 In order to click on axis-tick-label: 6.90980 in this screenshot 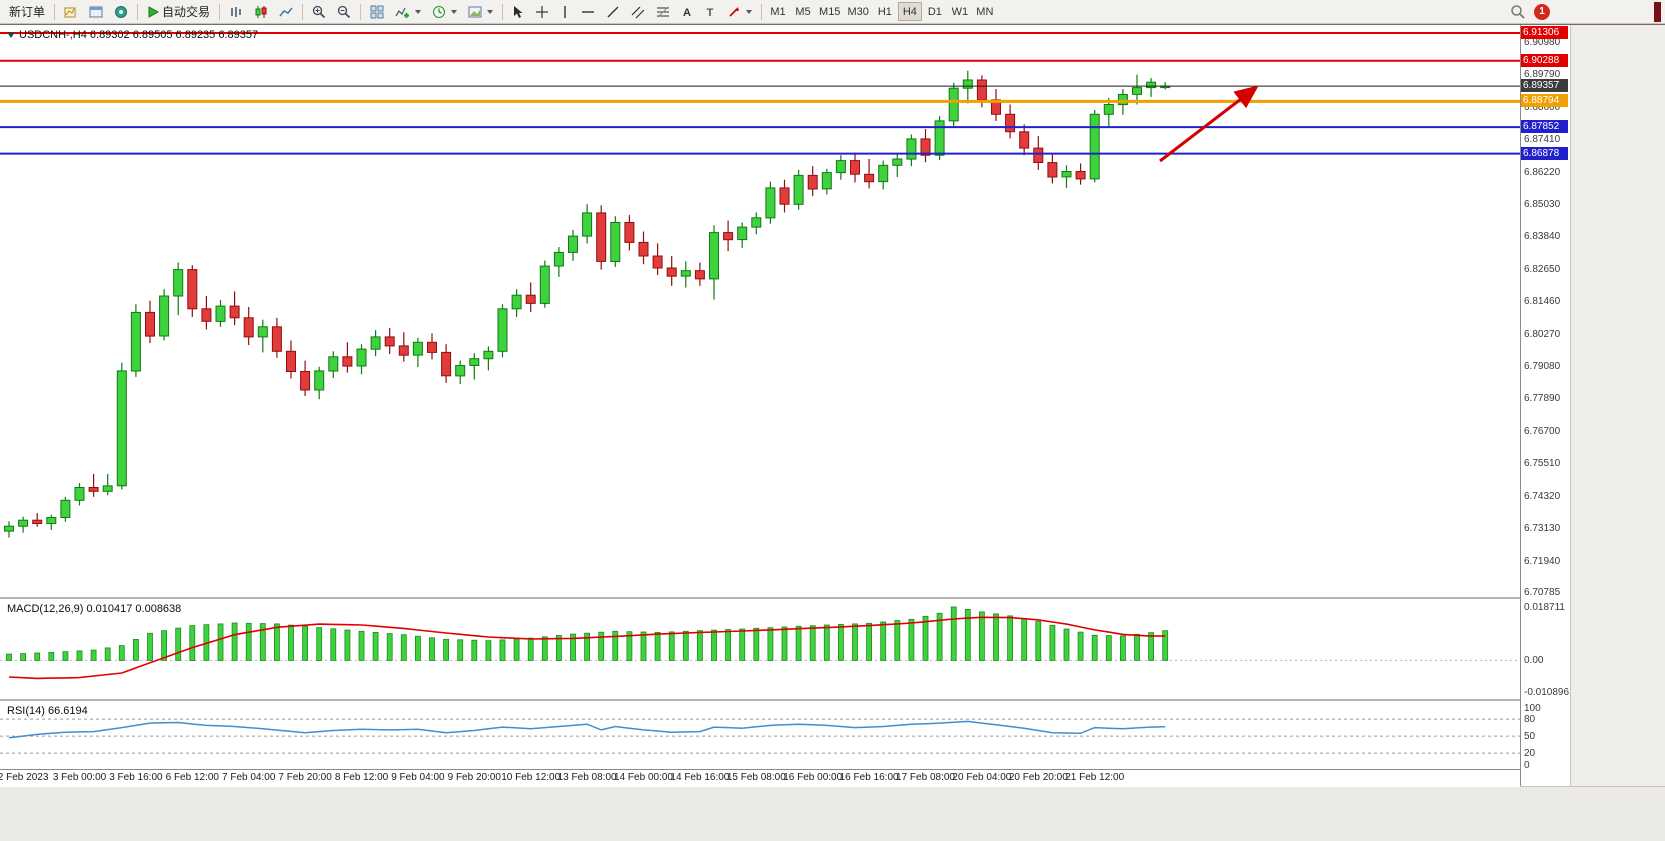, I will do `click(1542, 42)`.